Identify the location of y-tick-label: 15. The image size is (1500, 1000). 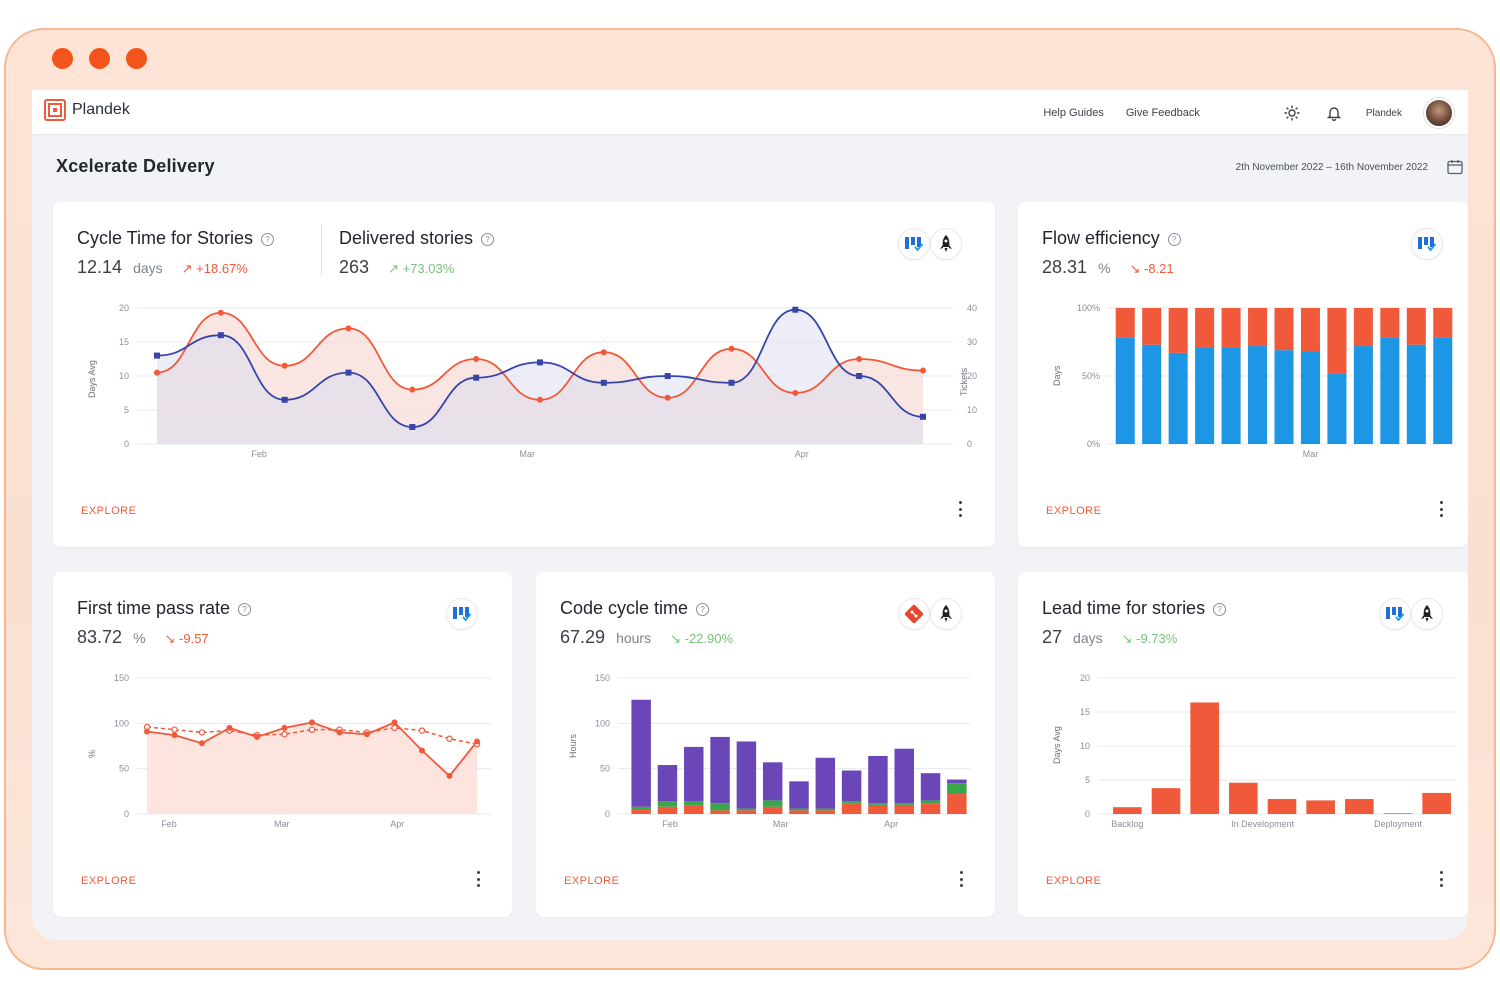
(124, 342).